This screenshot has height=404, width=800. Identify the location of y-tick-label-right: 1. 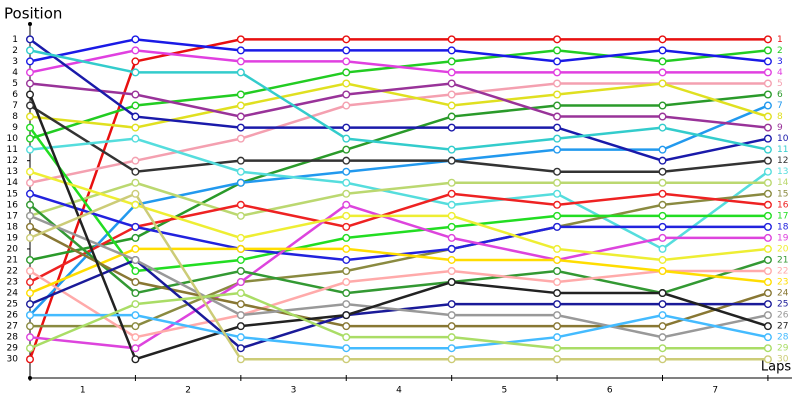
(780, 40).